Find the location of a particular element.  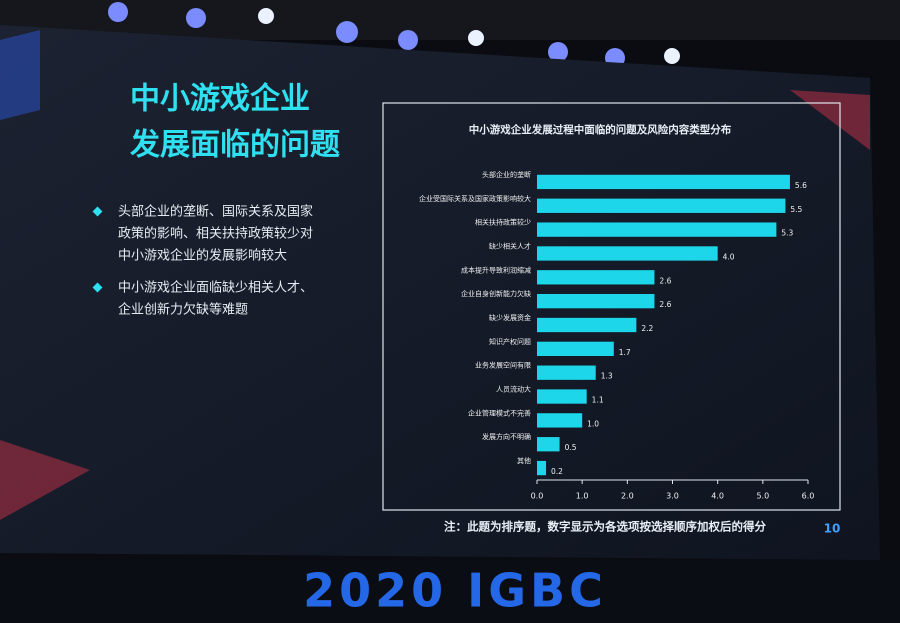

x-tick-label: 5.0 is located at coordinates (762, 496).